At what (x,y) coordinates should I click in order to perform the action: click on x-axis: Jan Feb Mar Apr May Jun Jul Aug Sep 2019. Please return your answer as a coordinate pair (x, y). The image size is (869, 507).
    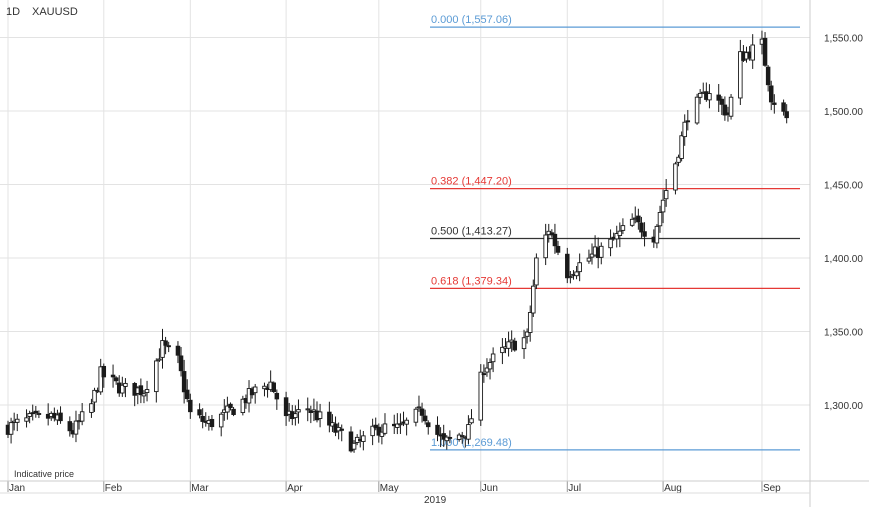
    Looking at the image, I should click on (434, 493).